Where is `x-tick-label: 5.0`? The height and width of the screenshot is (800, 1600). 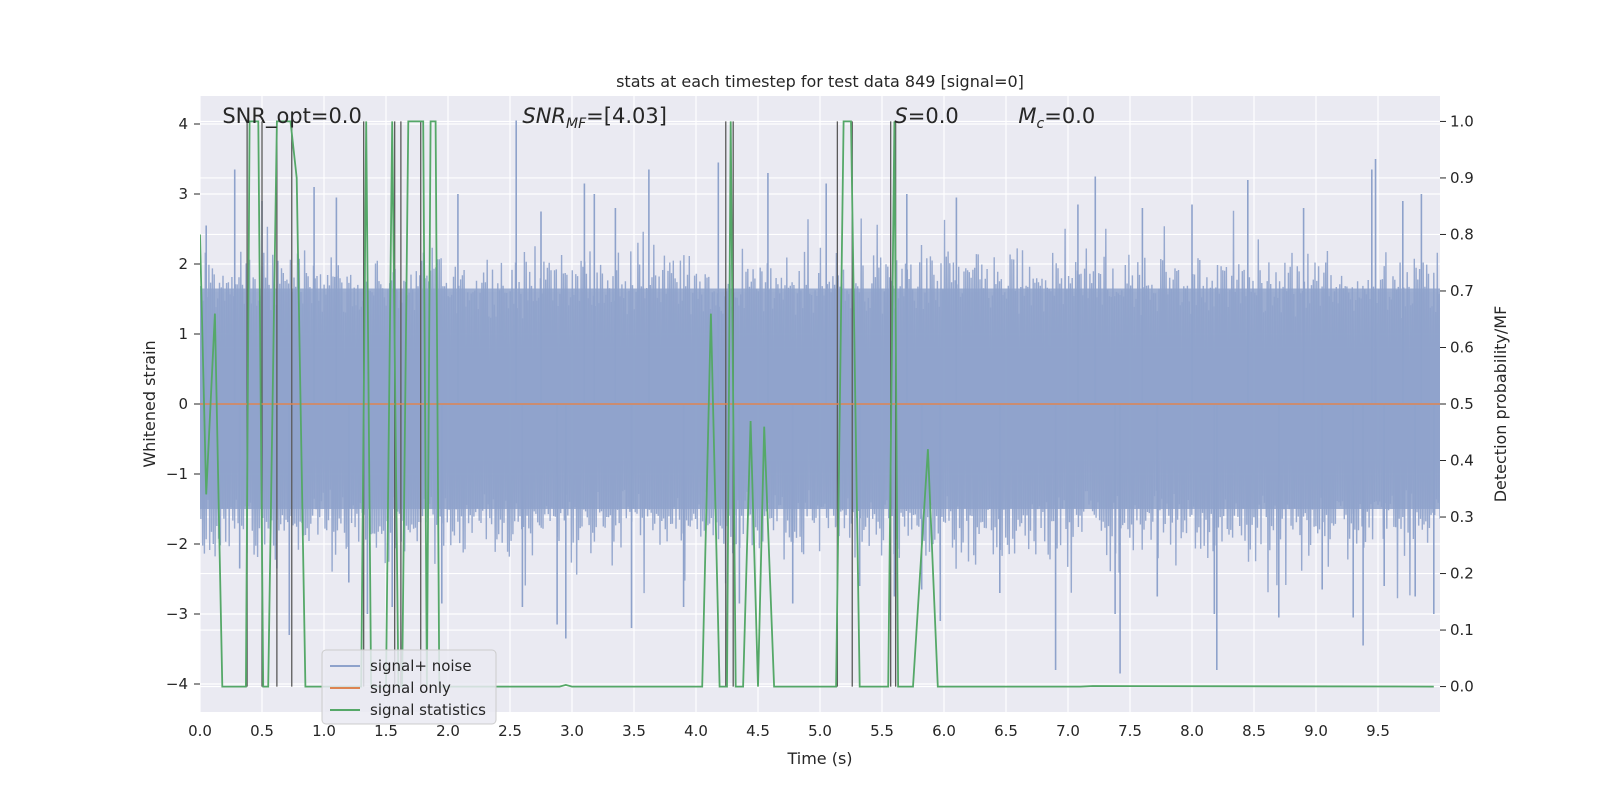
x-tick-label: 5.0 is located at coordinates (820, 731).